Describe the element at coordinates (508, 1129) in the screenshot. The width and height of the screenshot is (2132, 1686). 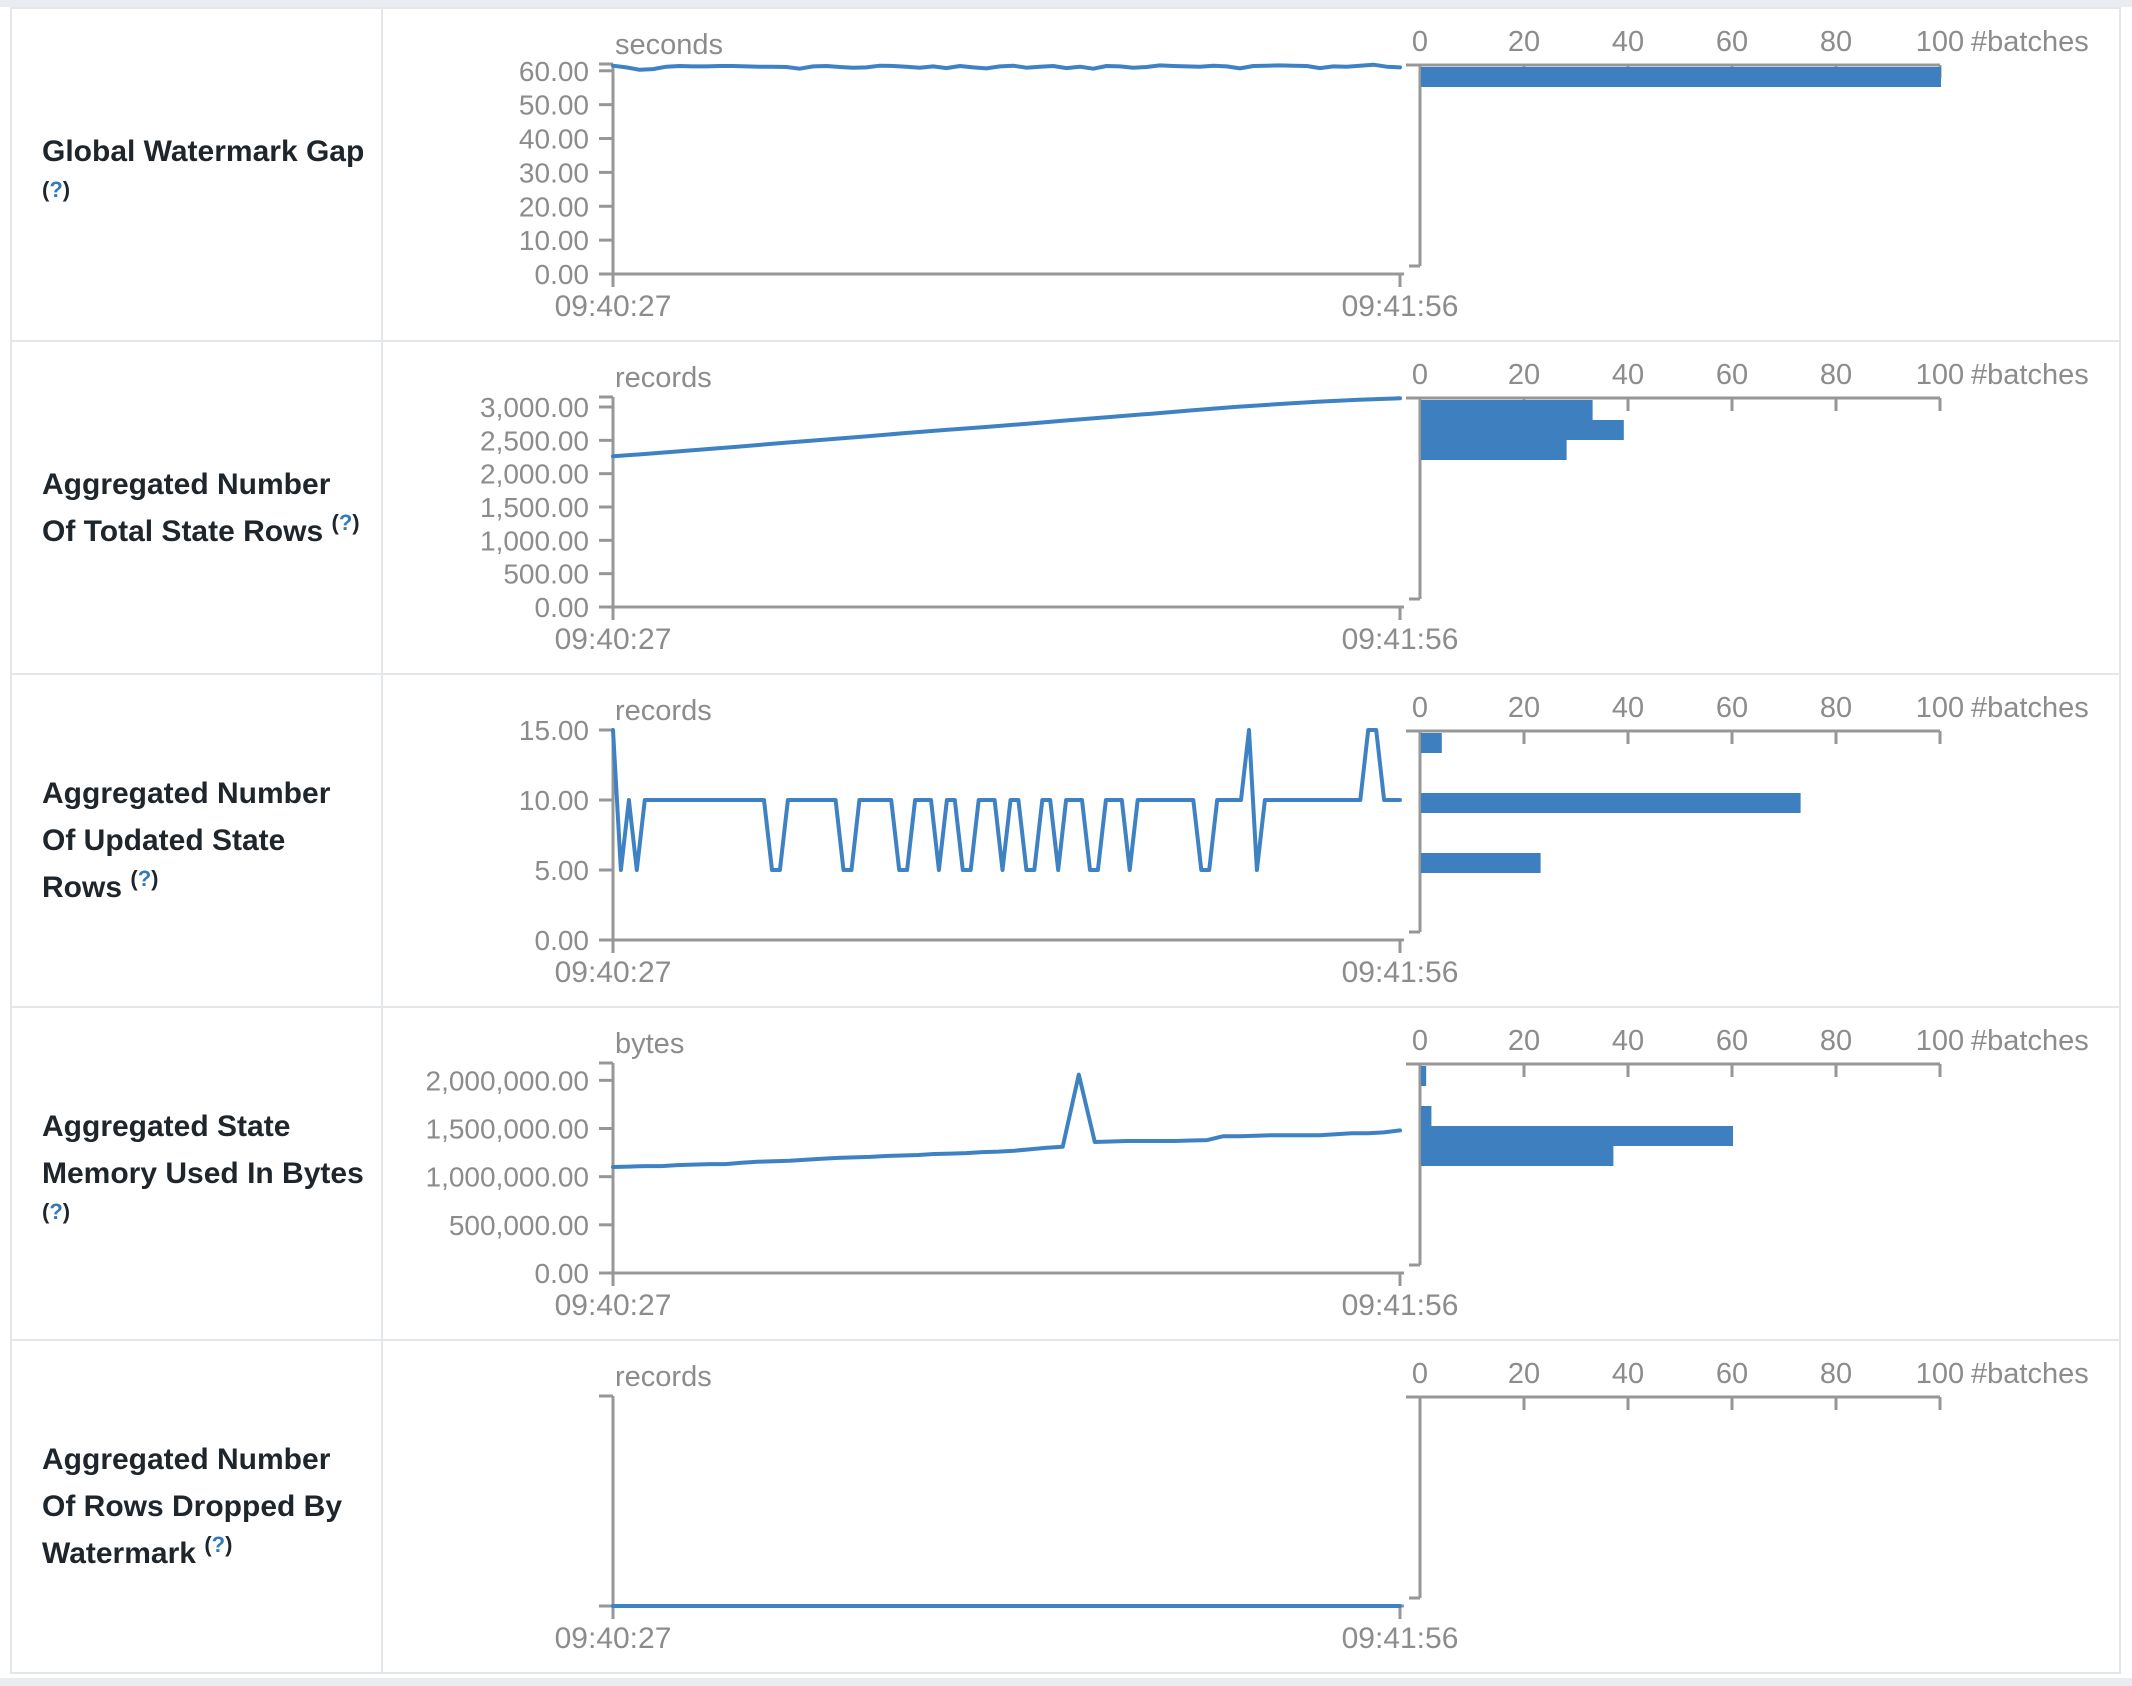
I see `y-tick-label: 1,500,000.00` at that location.